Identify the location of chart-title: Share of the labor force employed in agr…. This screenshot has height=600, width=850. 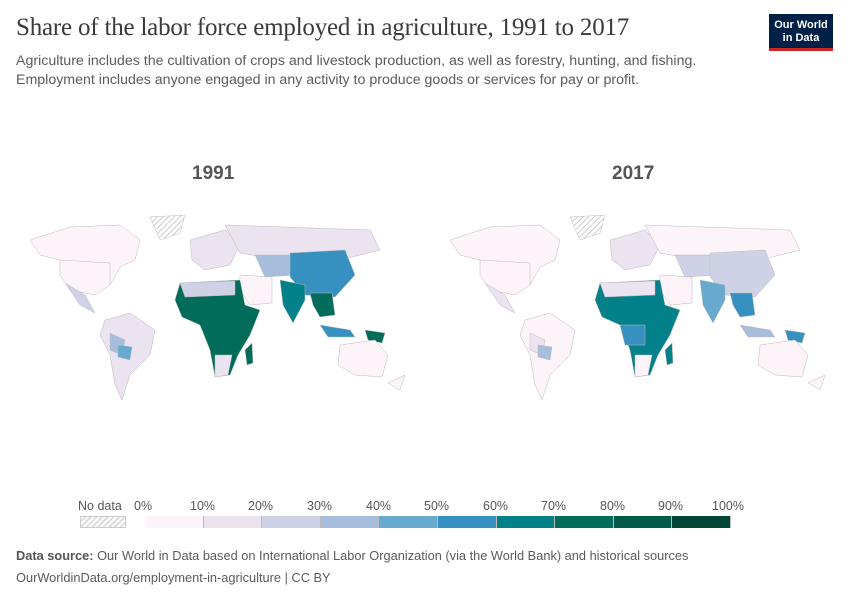
(323, 27).